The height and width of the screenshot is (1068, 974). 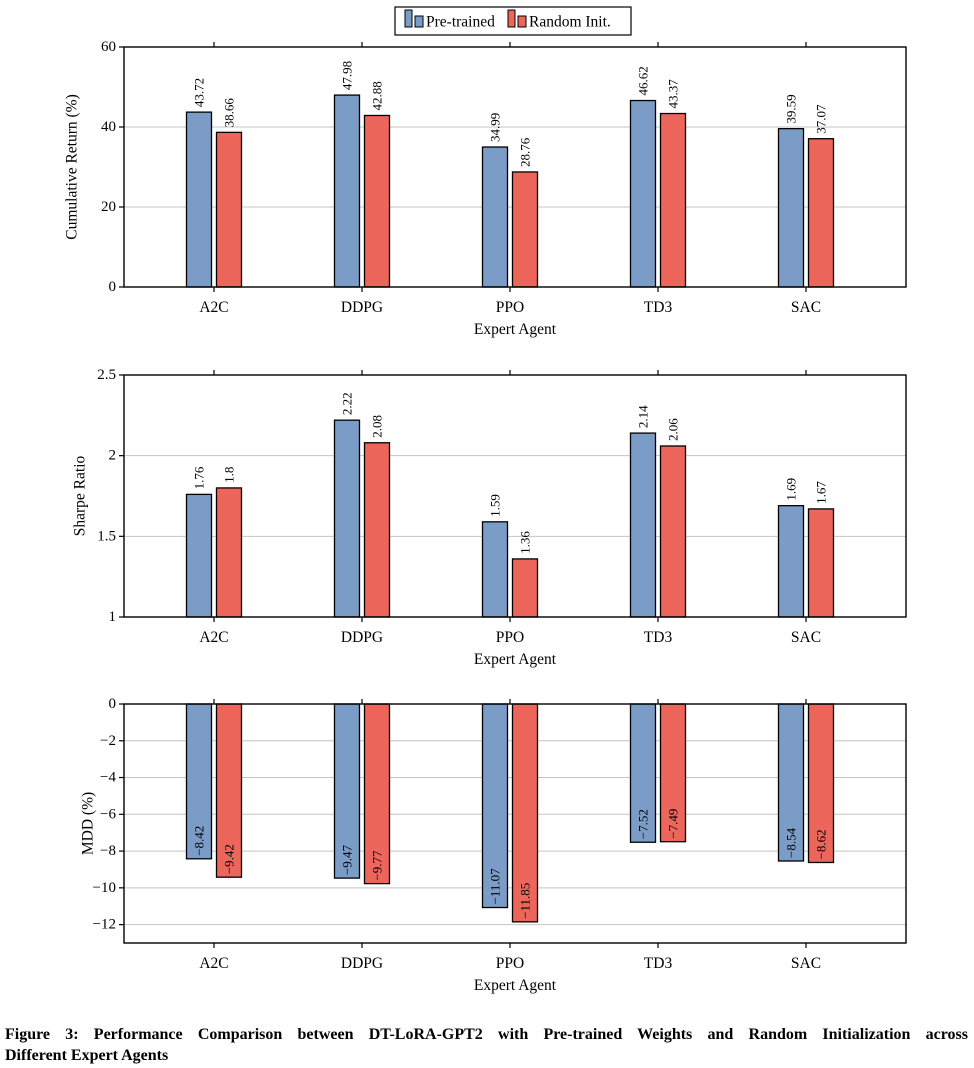 What do you see at coordinates (108, 778) in the screenshot?
I see `y-tick-label: −4` at bounding box center [108, 778].